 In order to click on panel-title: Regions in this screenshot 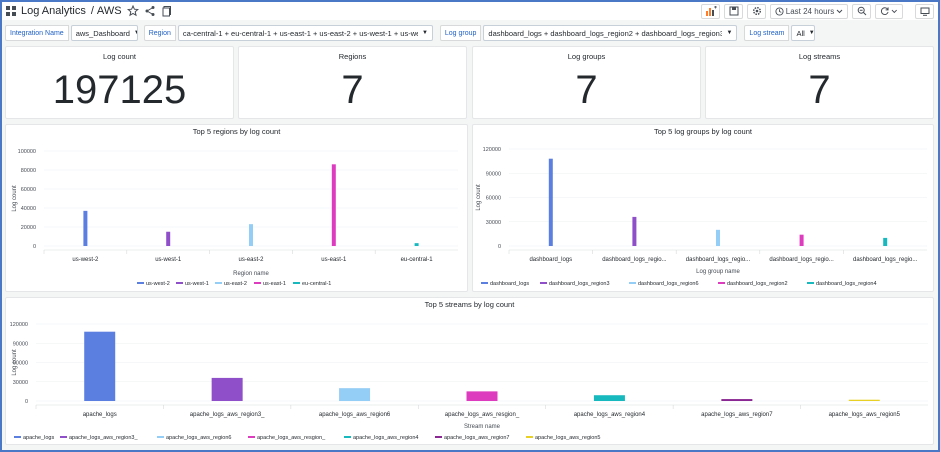, I will do `click(352, 56)`.